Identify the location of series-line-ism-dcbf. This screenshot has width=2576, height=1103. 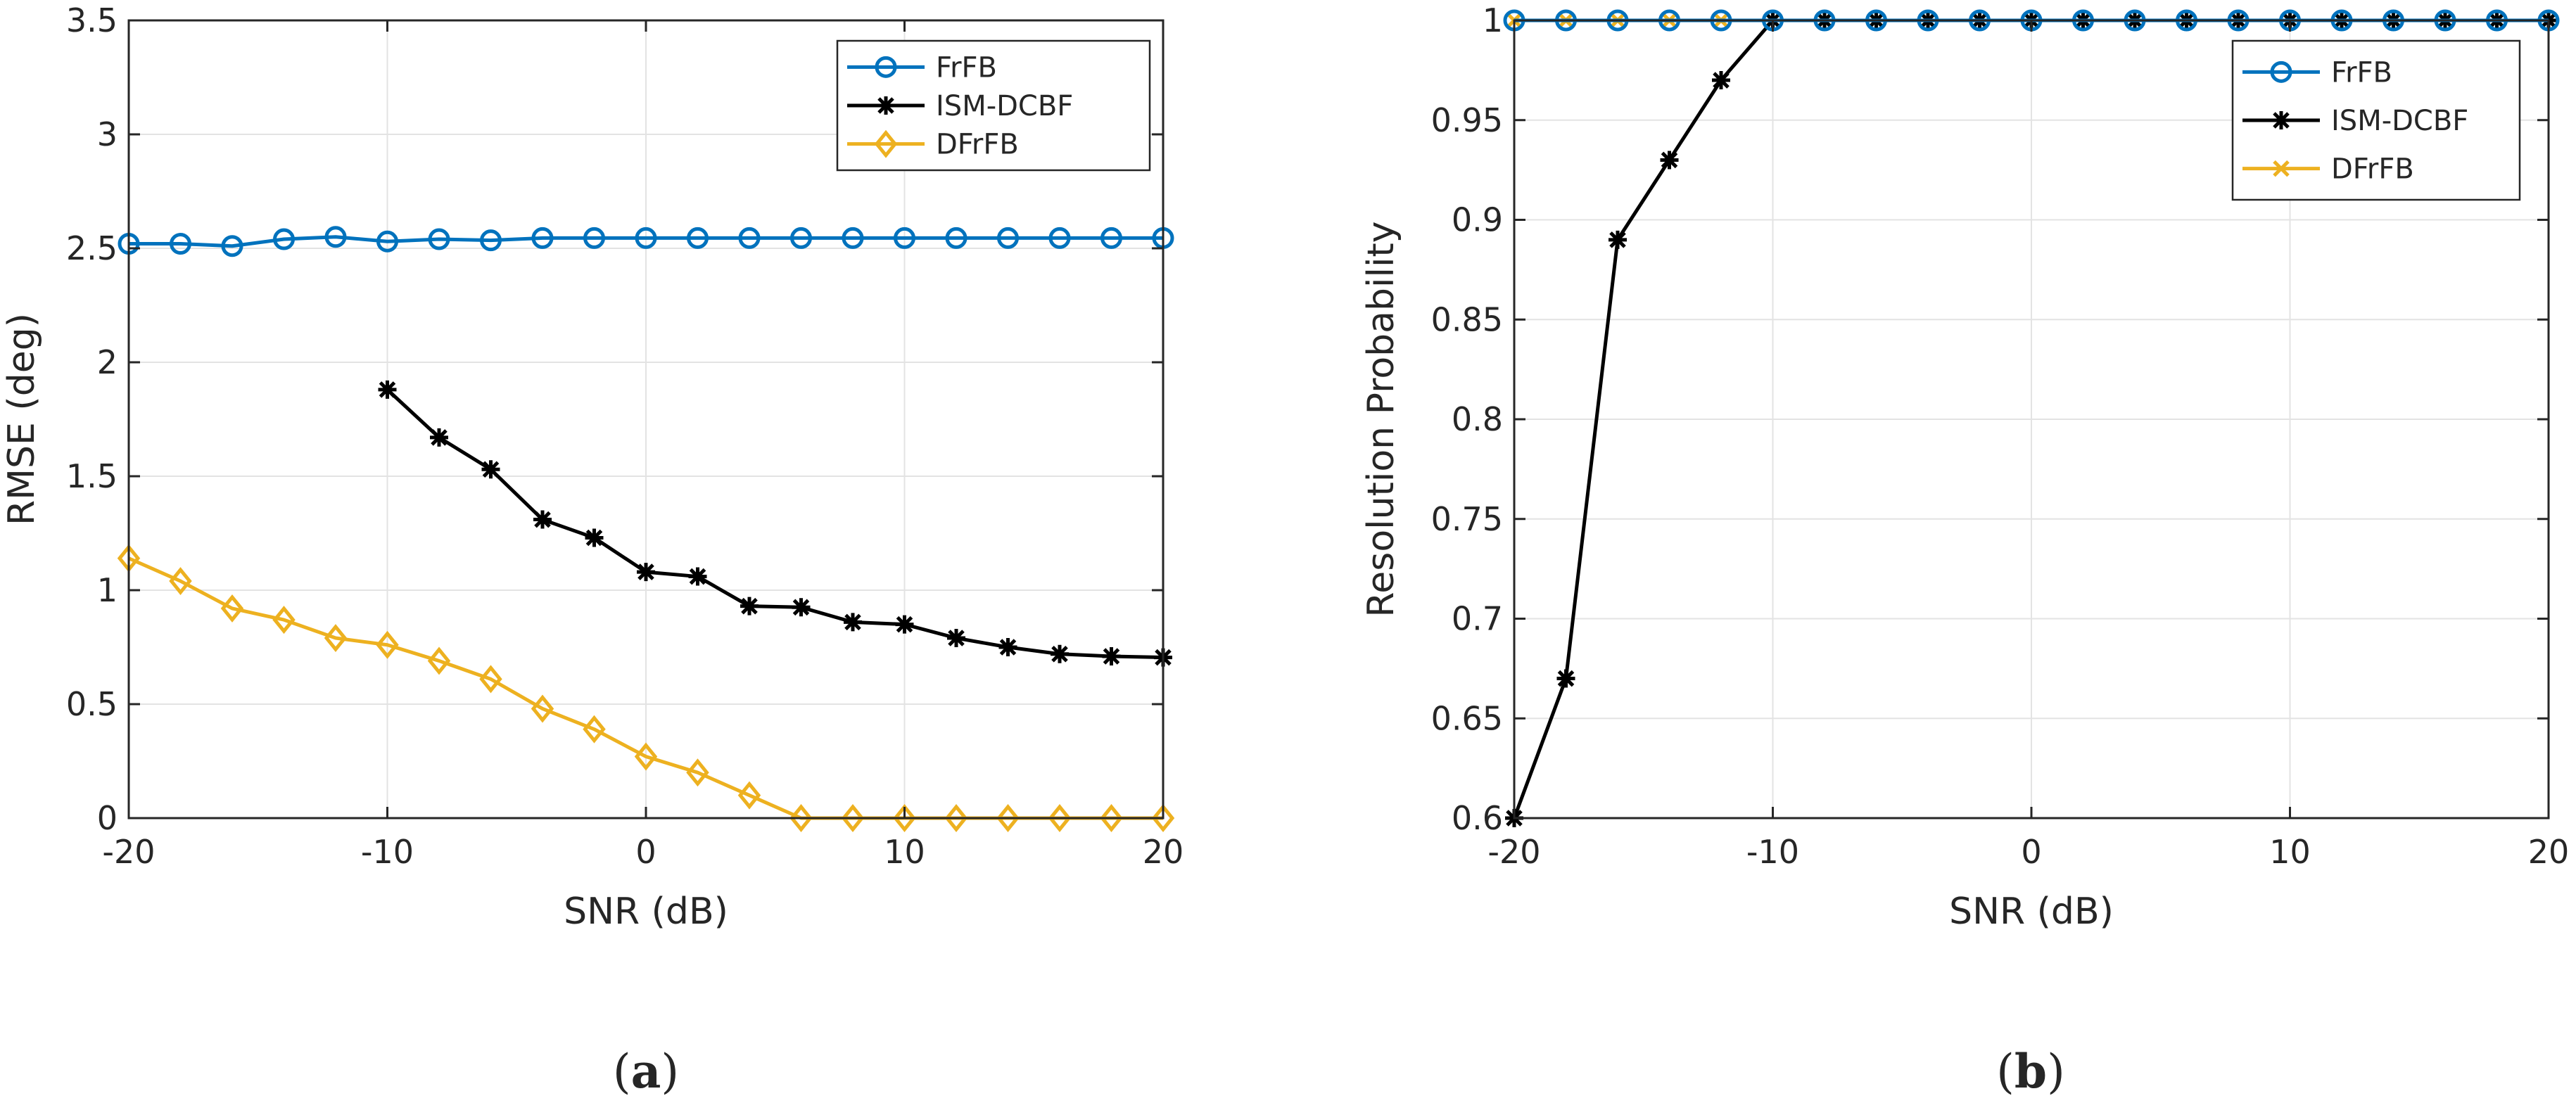
(775, 524).